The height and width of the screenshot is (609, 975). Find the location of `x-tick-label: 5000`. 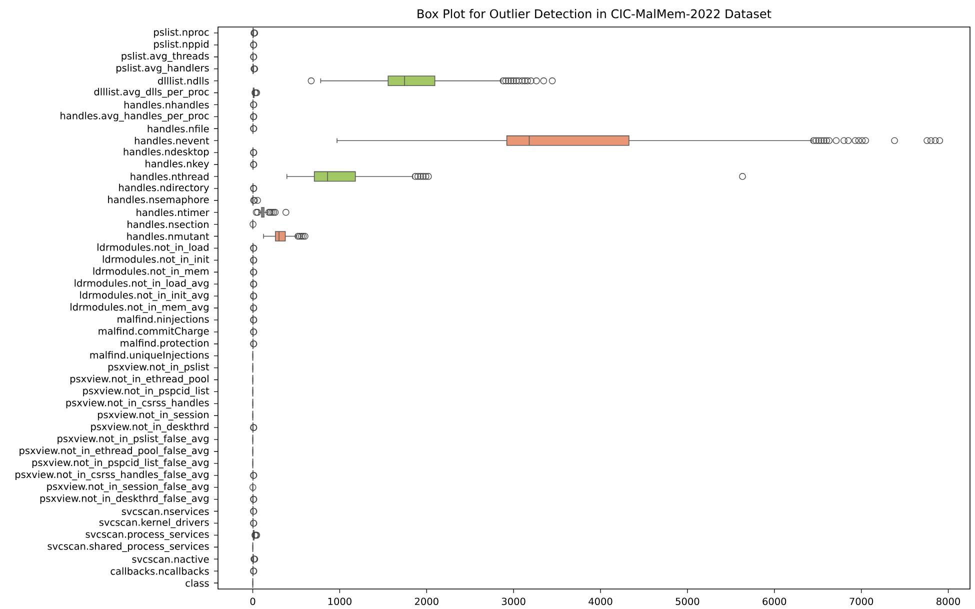

x-tick-label: 5000 is located at coordinates (688, 602).